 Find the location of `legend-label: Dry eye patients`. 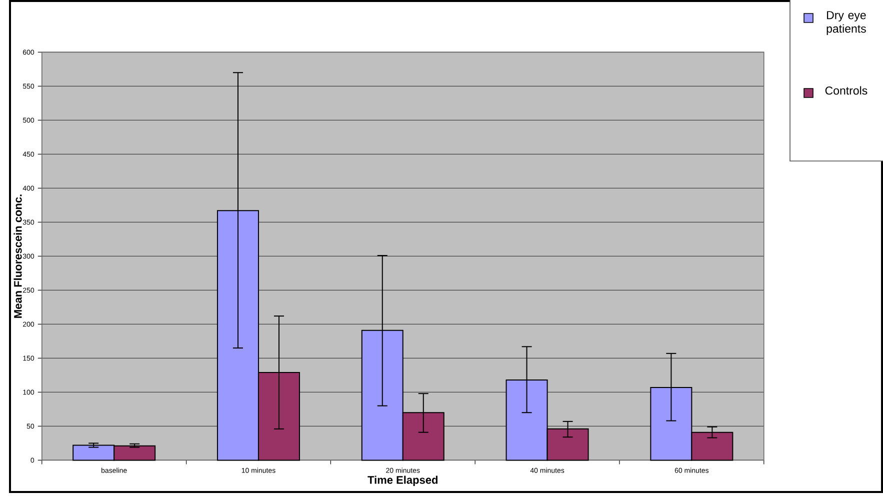

legend-label: Dry eye patients is located at coordinates (846, 23).